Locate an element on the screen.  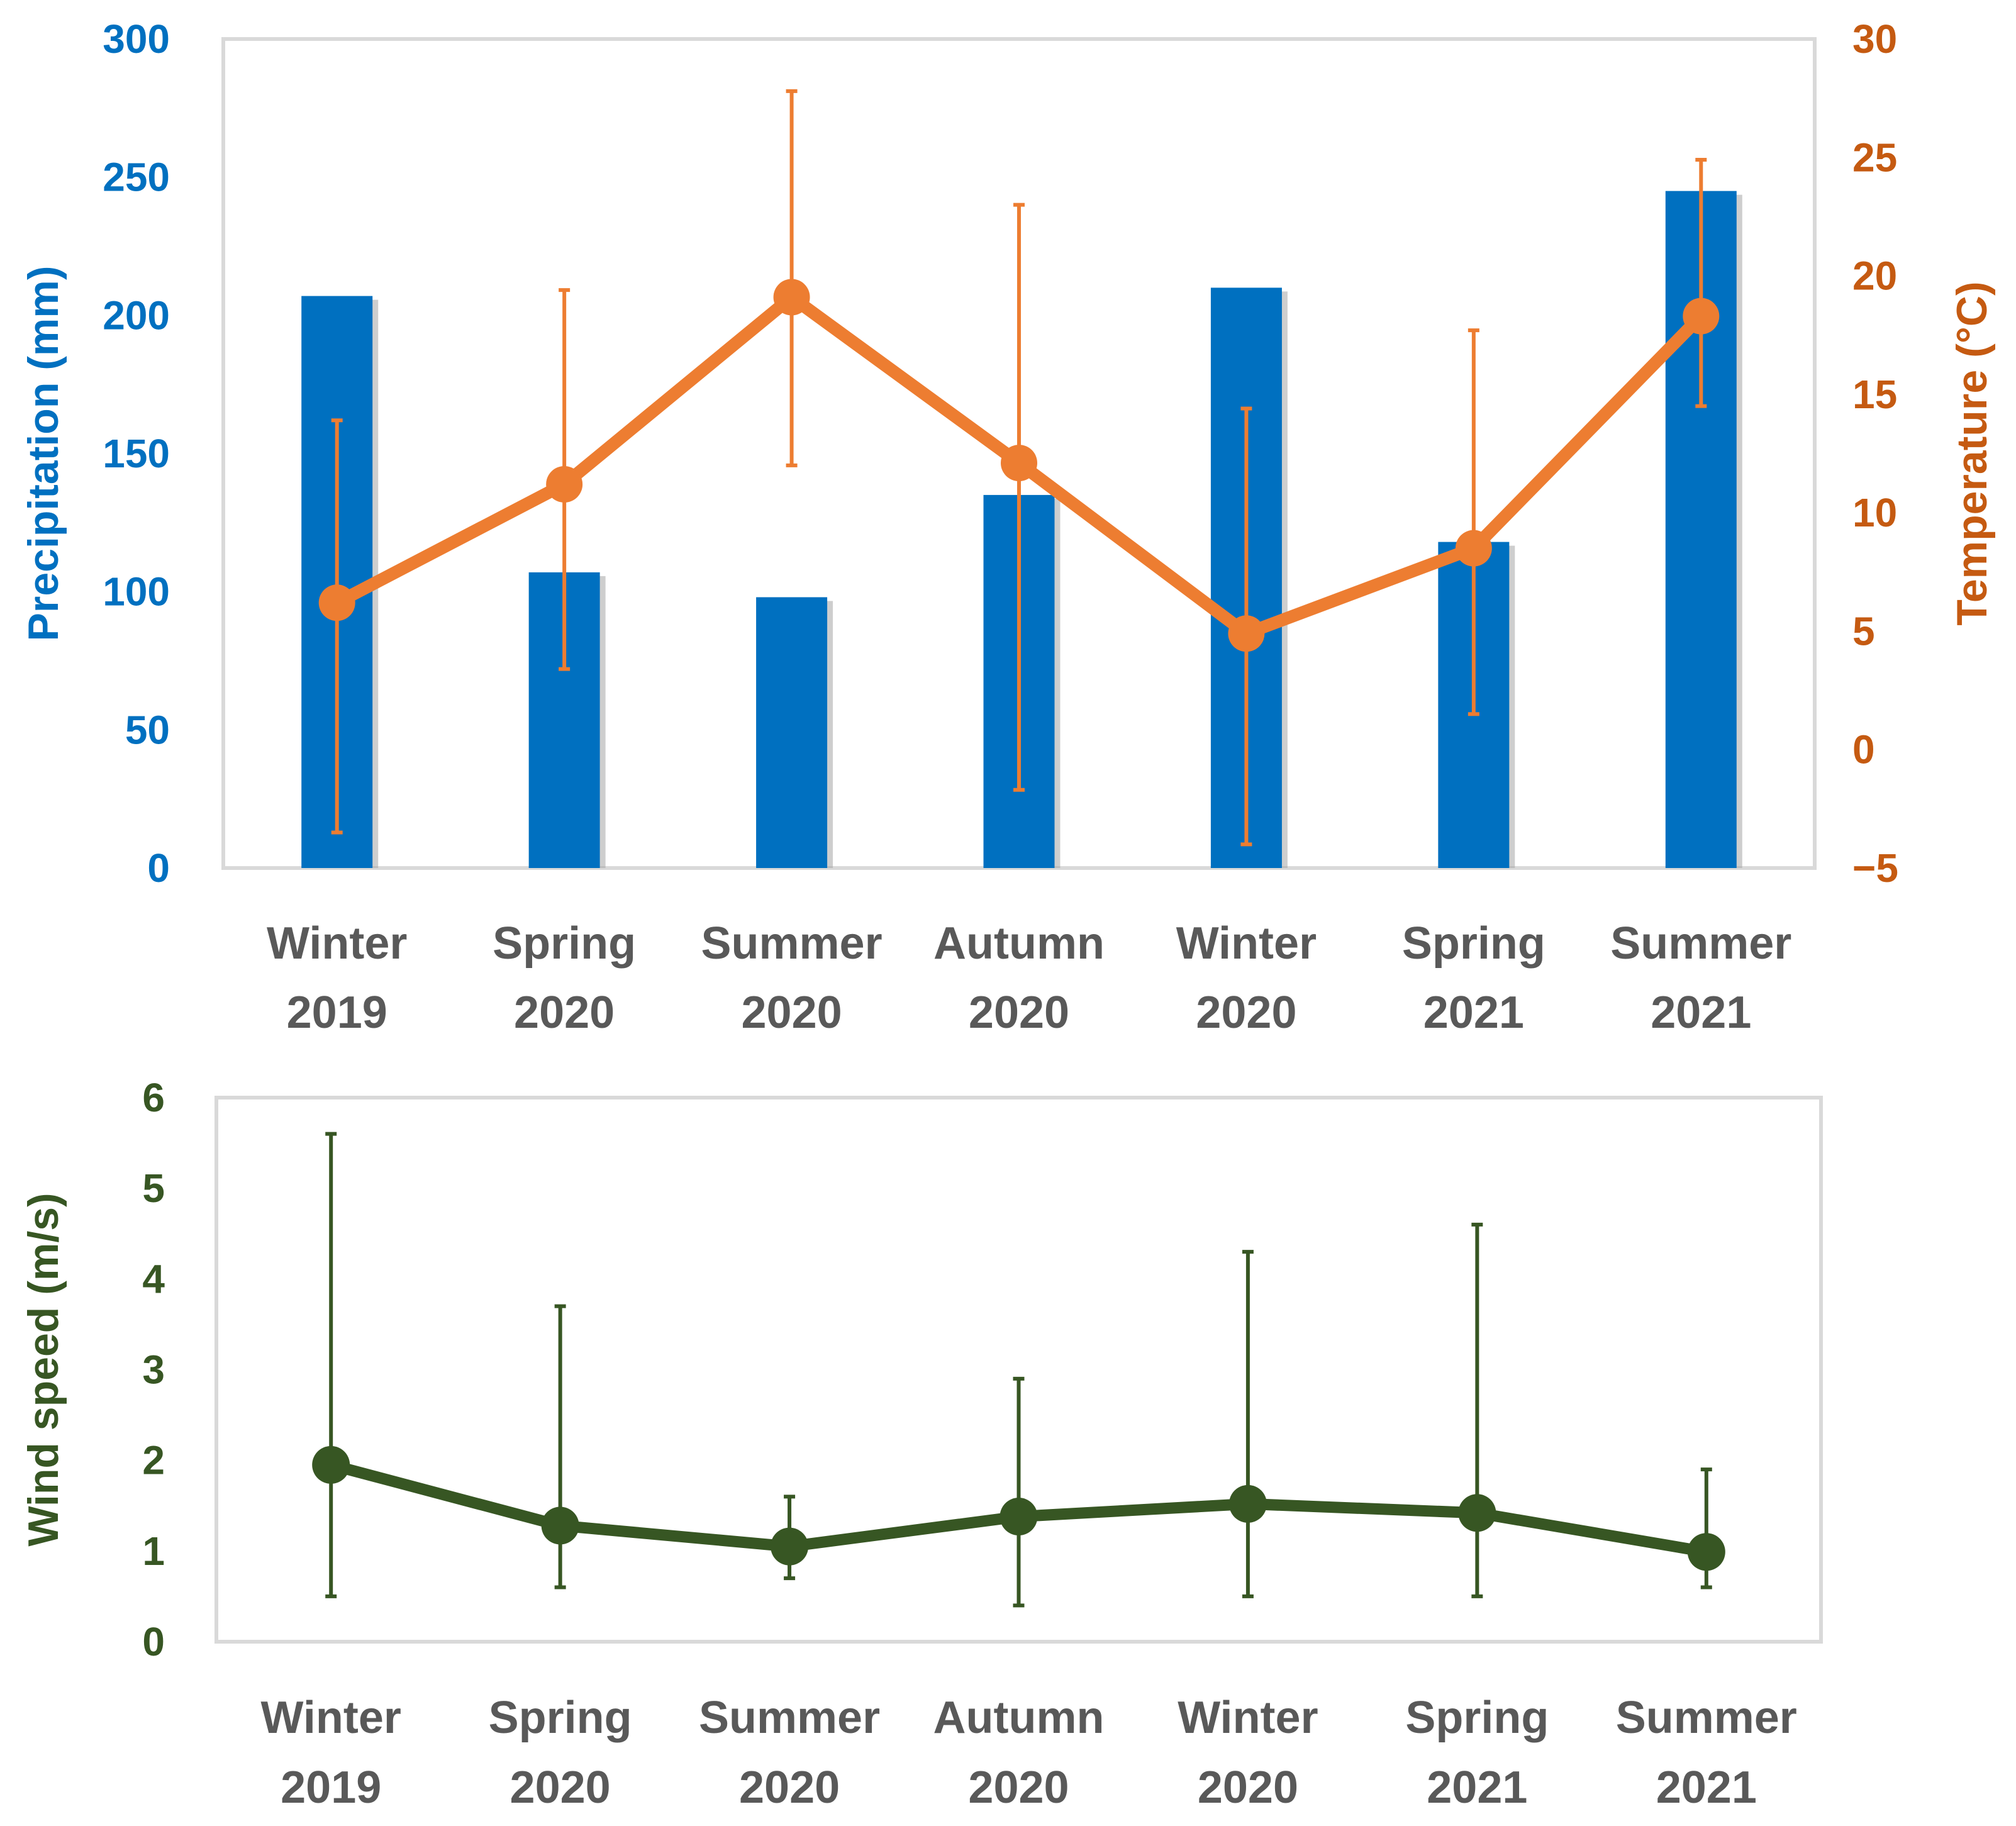
y-right-tick-label: 25 is located at coordinates (1874, 158).